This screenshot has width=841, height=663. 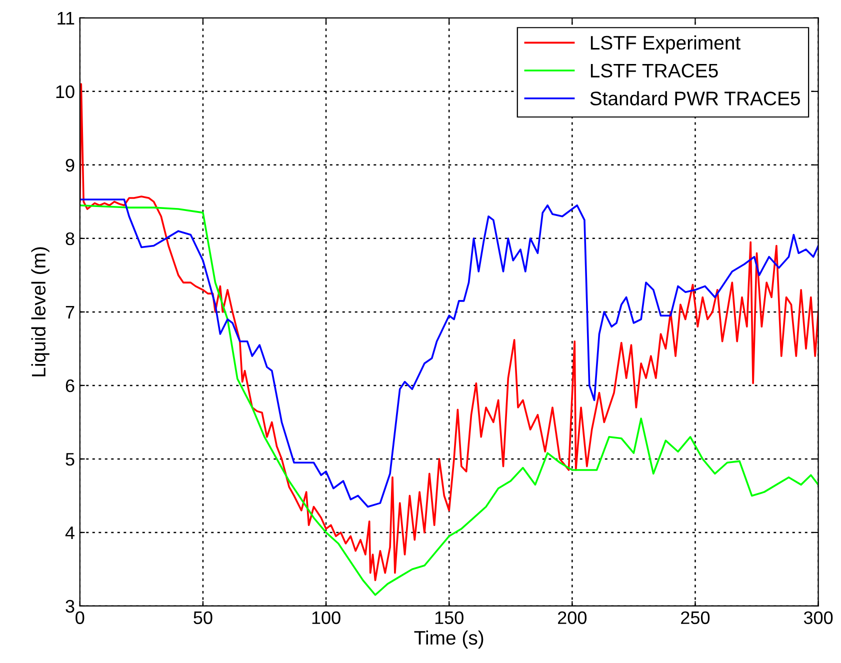 I want to click on x-tick-label: 50, so click(x=203, y=617).